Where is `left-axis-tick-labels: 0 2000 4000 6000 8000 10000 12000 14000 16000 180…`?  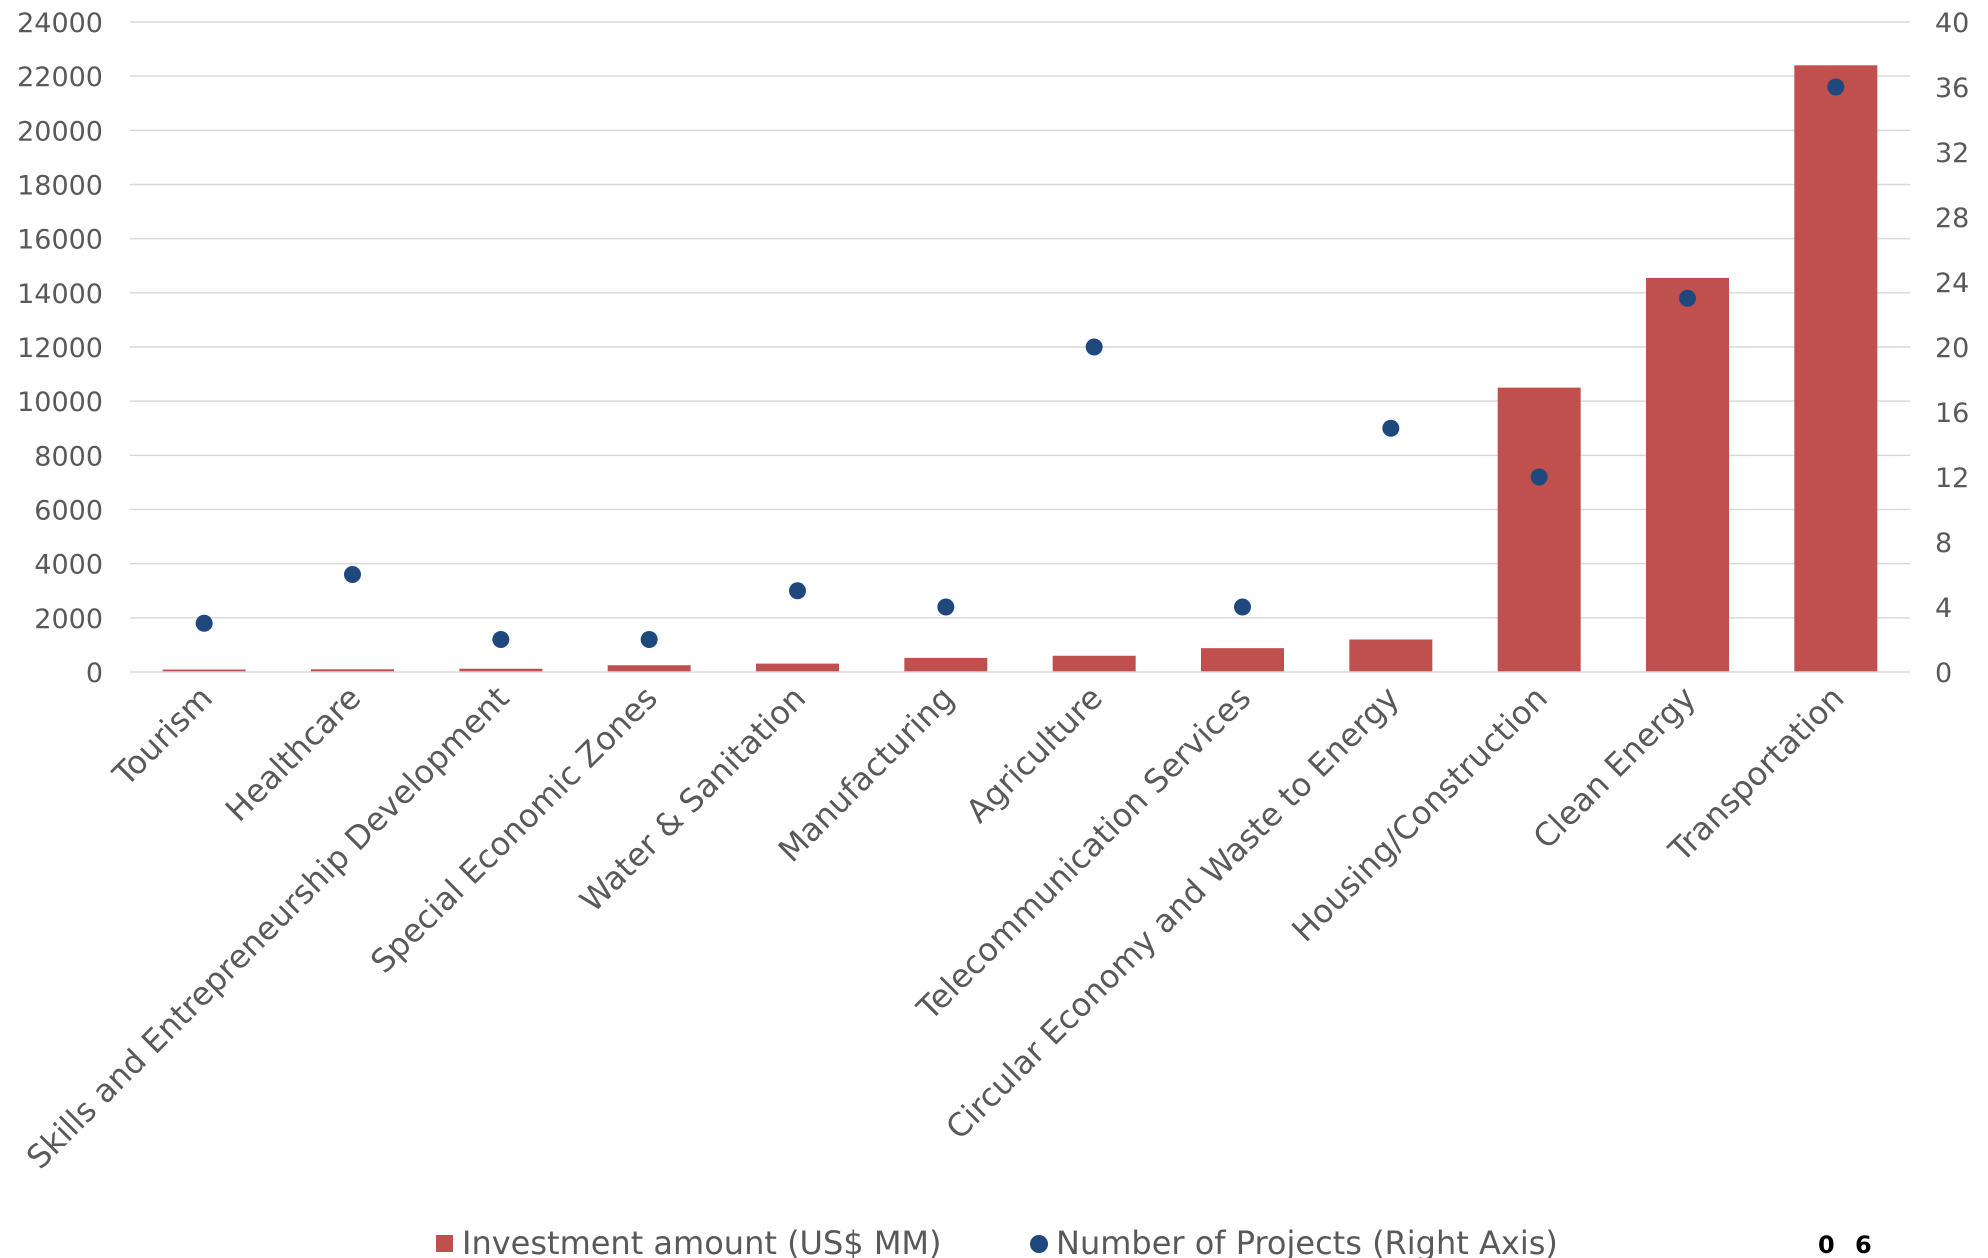
left-axis-tick-labels: 0 2000 4000 6000 8000 10000 12000 14000 16000 180… is located at coordinates (60, 348).